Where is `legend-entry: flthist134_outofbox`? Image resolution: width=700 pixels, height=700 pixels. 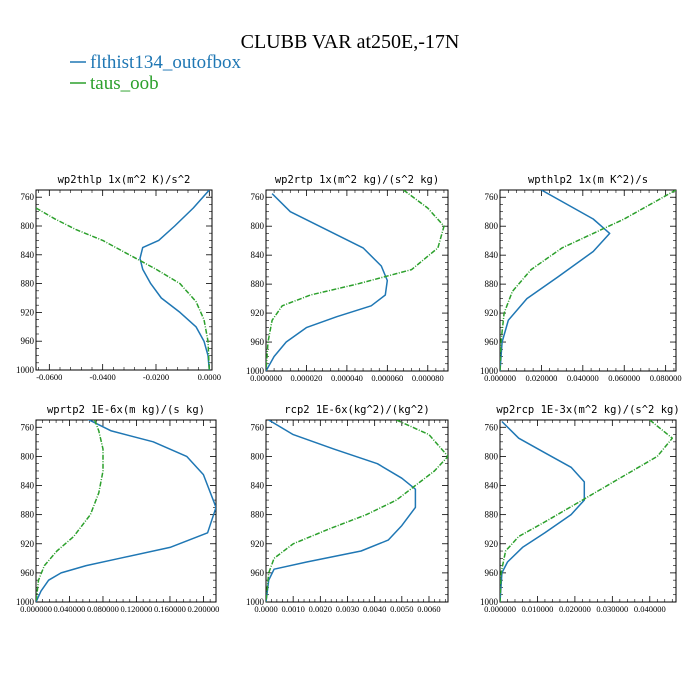
legend-entry: flthist134_outofbox is located at coordinates (155, 62).